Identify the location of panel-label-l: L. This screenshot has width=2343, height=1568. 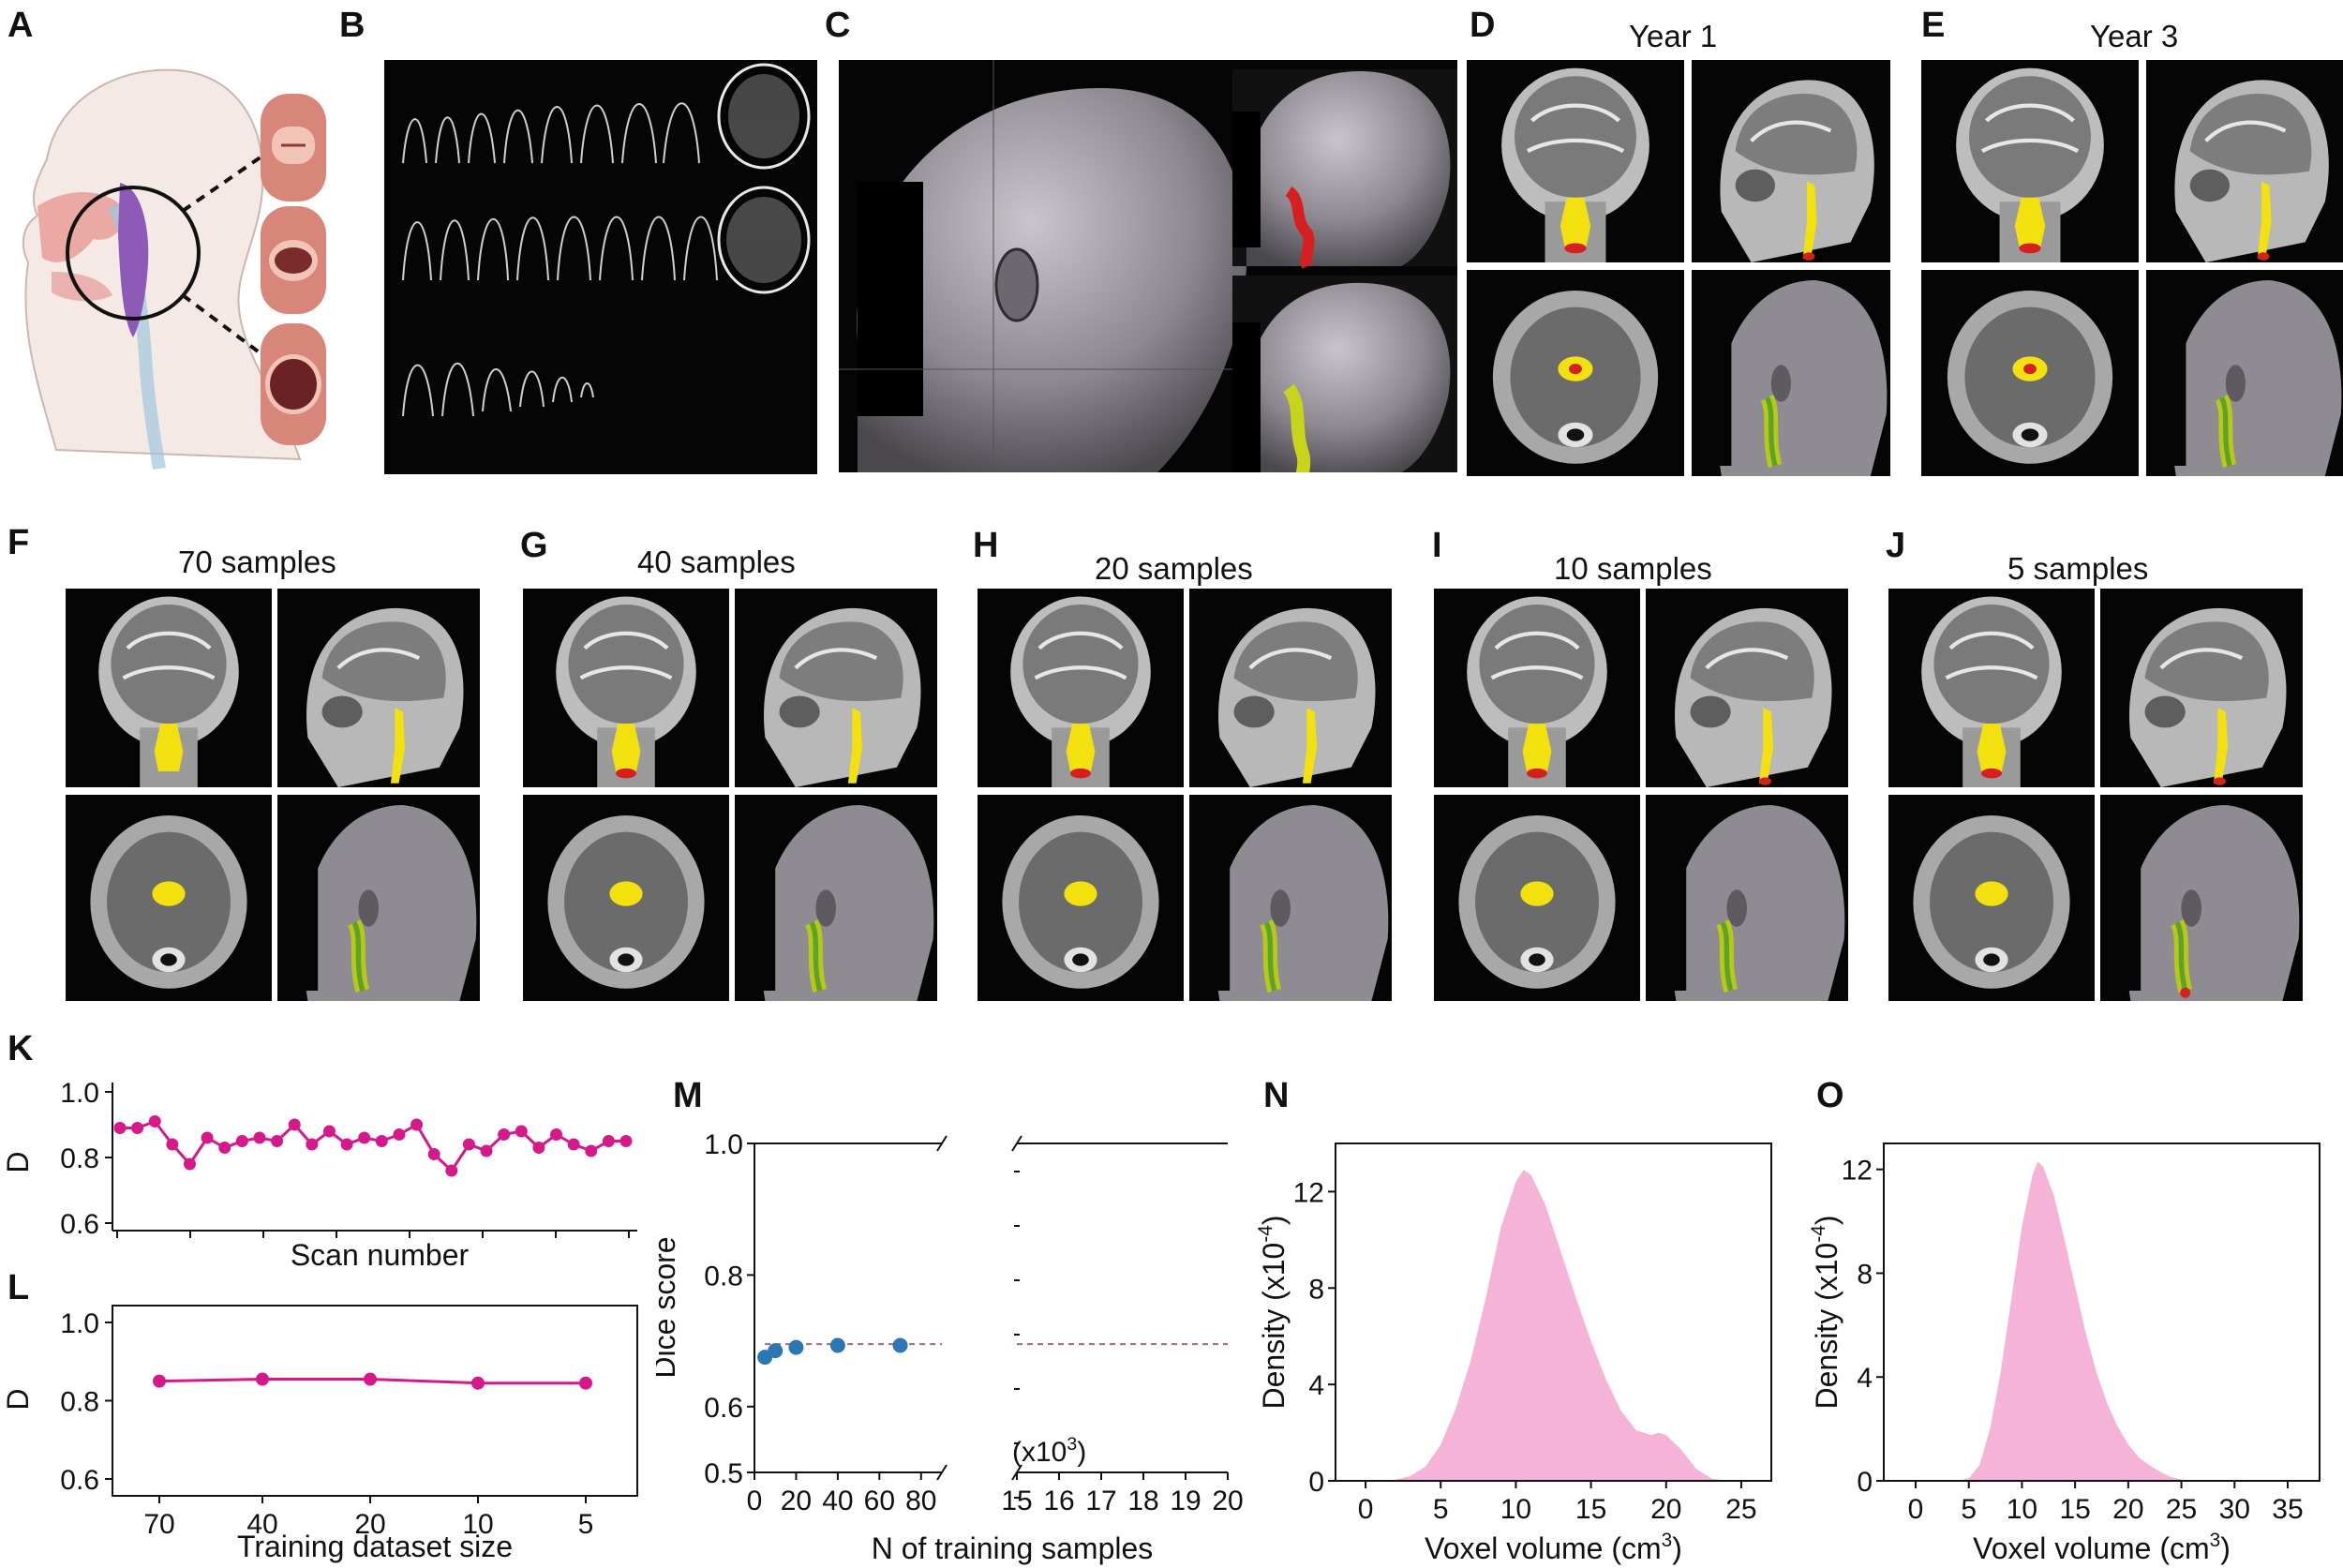
(18, 1287).